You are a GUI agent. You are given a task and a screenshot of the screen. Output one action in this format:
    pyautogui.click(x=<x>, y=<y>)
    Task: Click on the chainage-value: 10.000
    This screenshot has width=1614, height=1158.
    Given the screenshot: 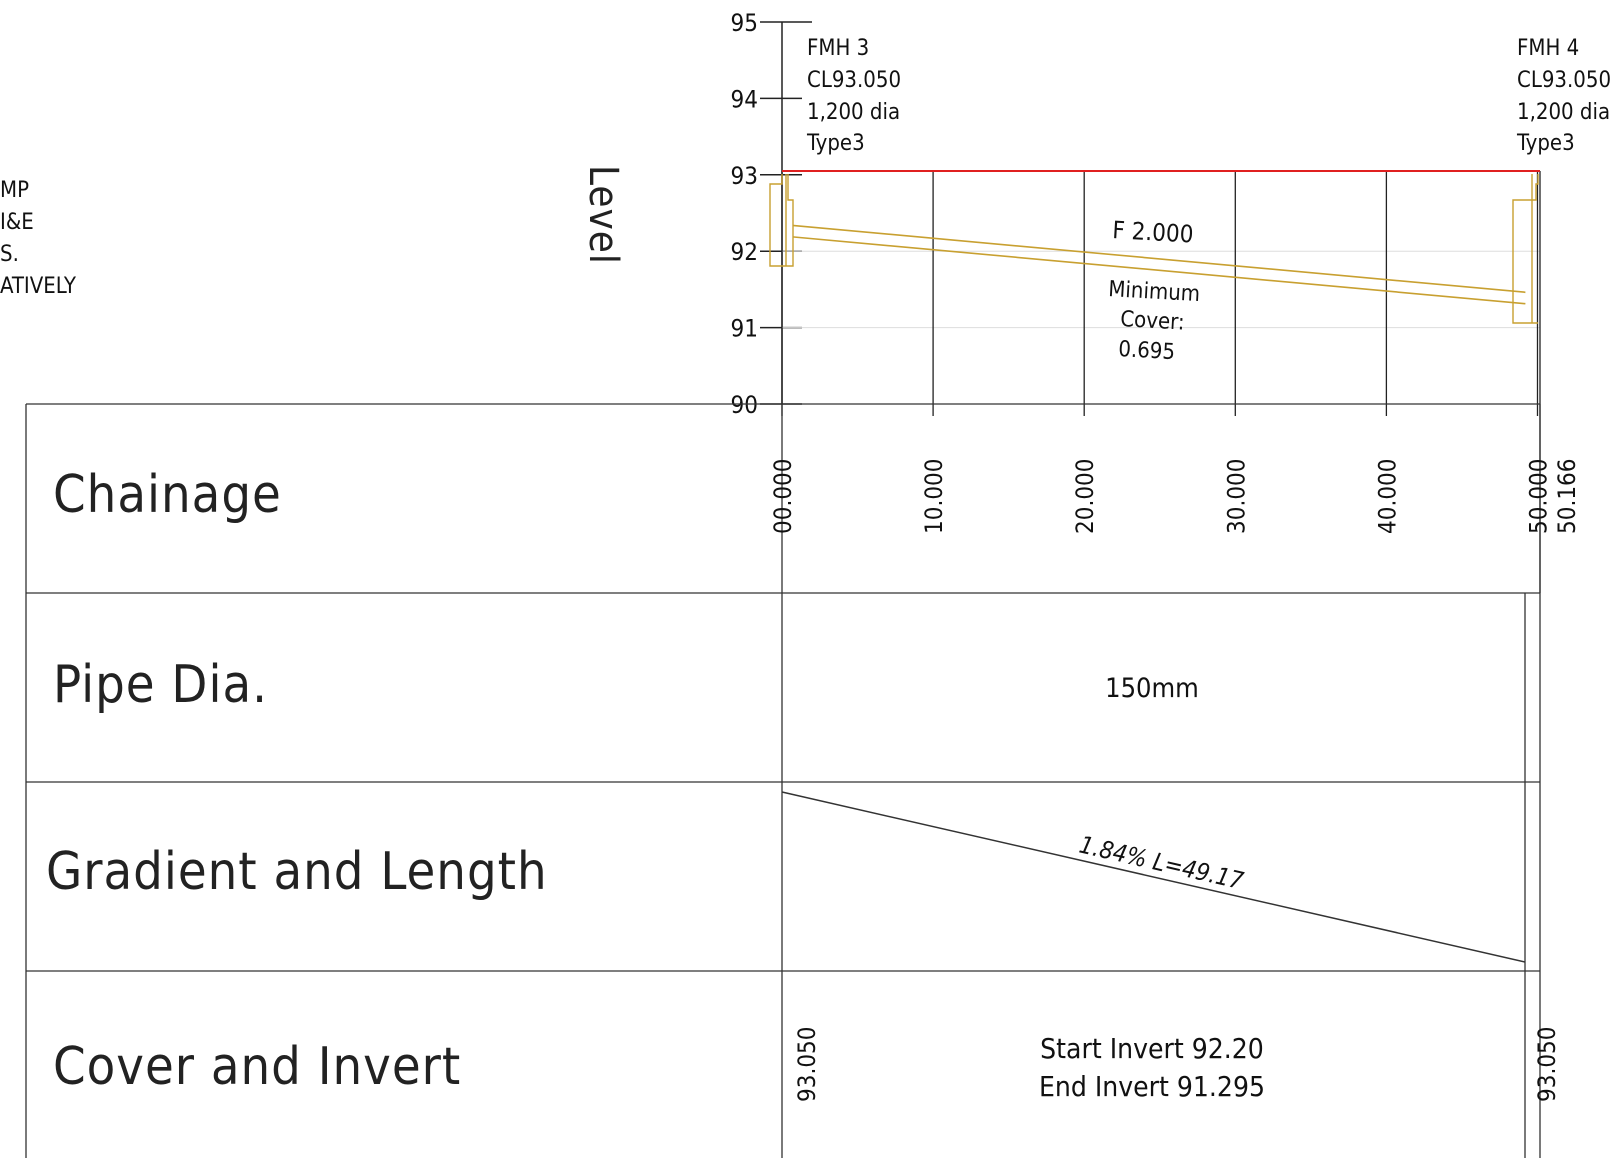 What is the action you would take?
    pyautogui.click(x=934, y=496)
    